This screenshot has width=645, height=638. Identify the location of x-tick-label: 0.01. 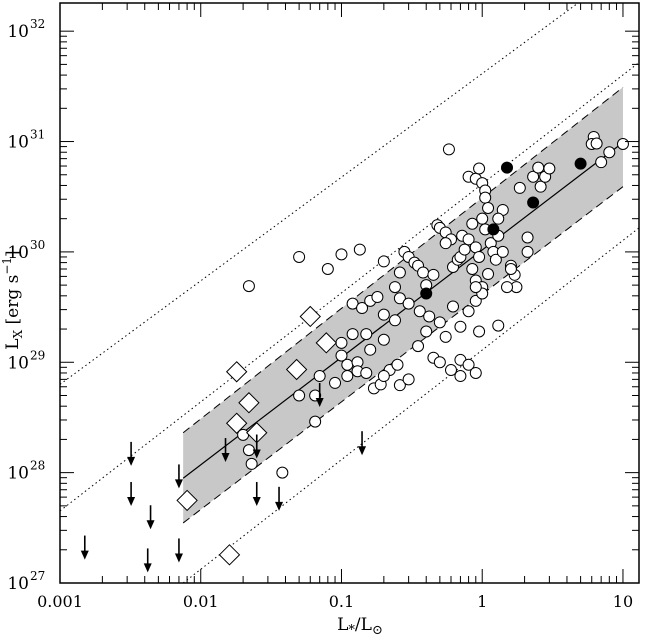
(201, 601).